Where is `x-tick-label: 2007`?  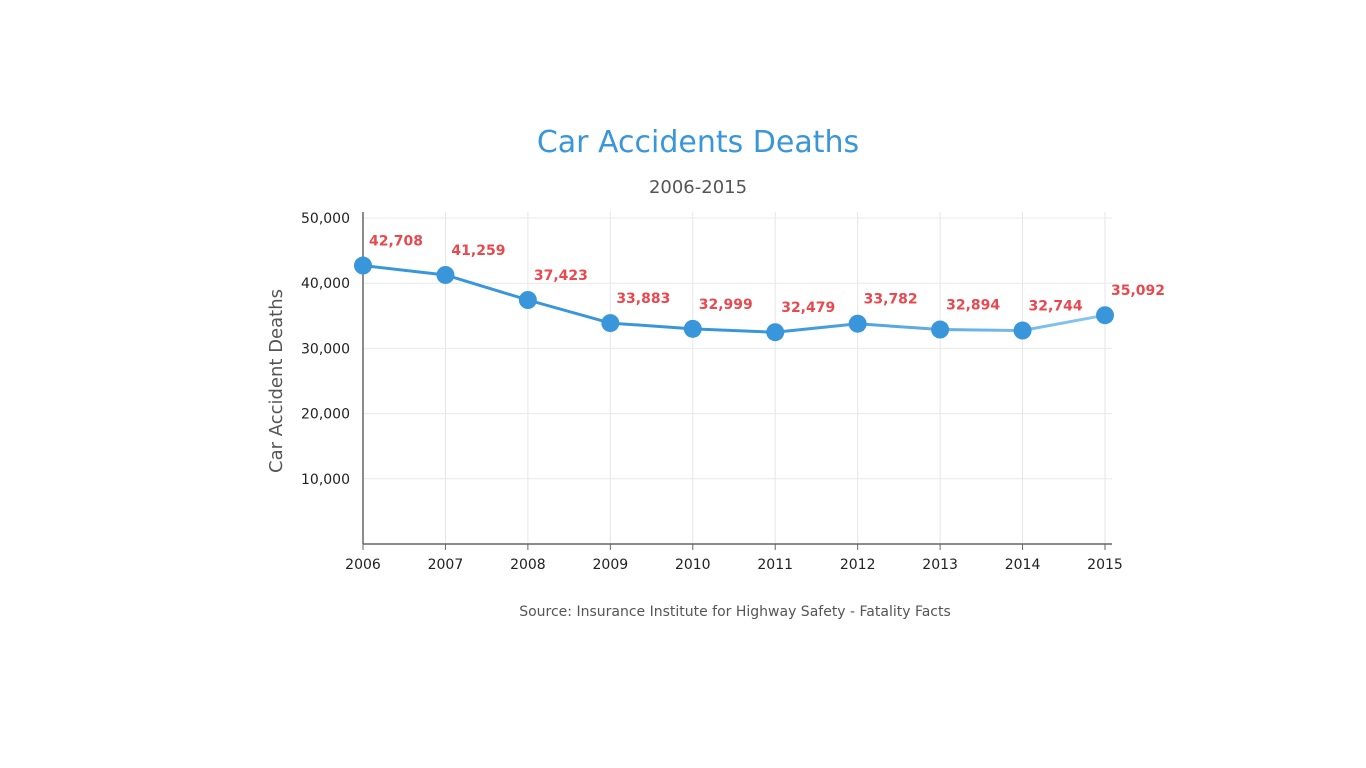
x-tick-label: 2007 is located at coordinates (446, 565).